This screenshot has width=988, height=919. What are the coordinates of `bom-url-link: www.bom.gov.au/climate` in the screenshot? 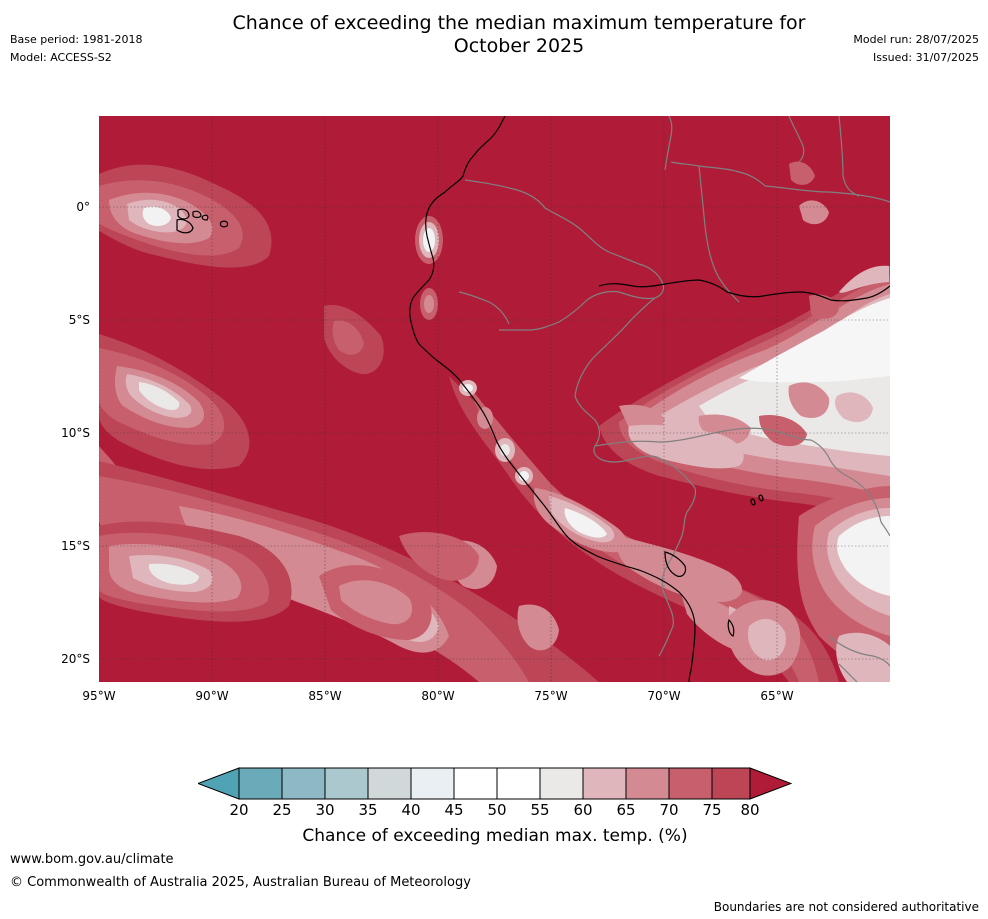 It's located at (92, 859).